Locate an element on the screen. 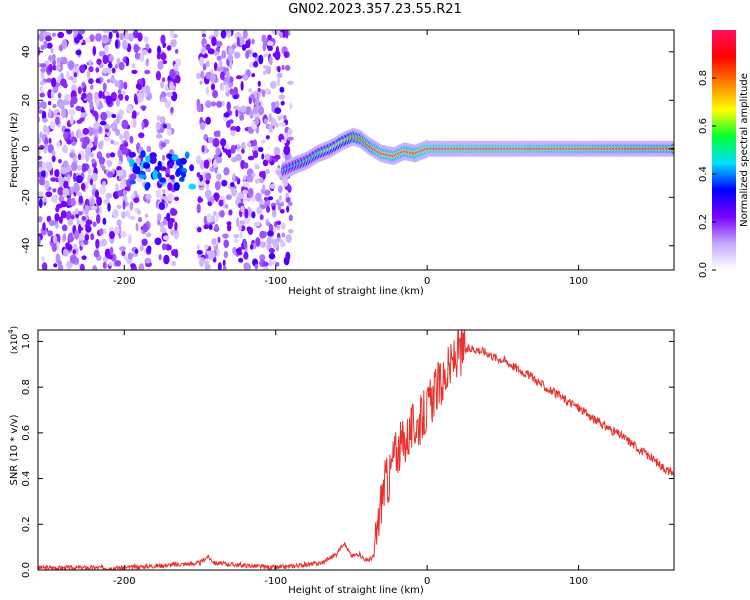  snr-multiplier-exp: 4 is located at coordinates (11, 331).